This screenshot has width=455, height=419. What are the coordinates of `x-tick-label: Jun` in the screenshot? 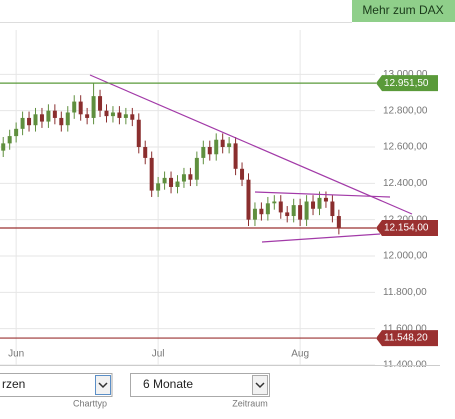 It's located at (16, 354).